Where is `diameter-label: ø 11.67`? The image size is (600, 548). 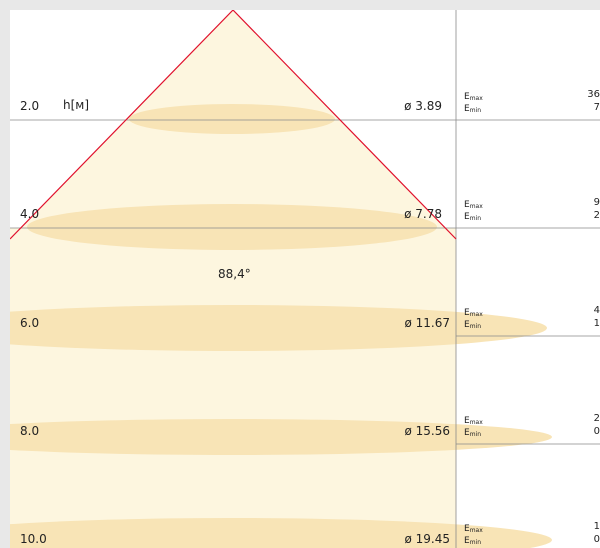 diameter-label: ø 11.67 is located at coordinates (410, 323).